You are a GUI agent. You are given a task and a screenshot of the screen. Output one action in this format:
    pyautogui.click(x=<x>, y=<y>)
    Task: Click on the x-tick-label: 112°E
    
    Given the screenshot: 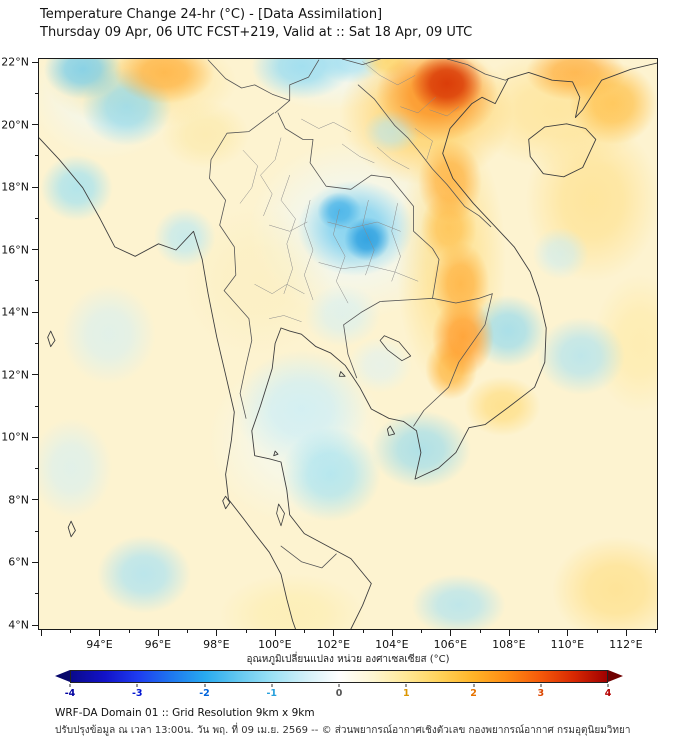 What is the action you would take?
    pyautogui.click(x=626, y=644)
    